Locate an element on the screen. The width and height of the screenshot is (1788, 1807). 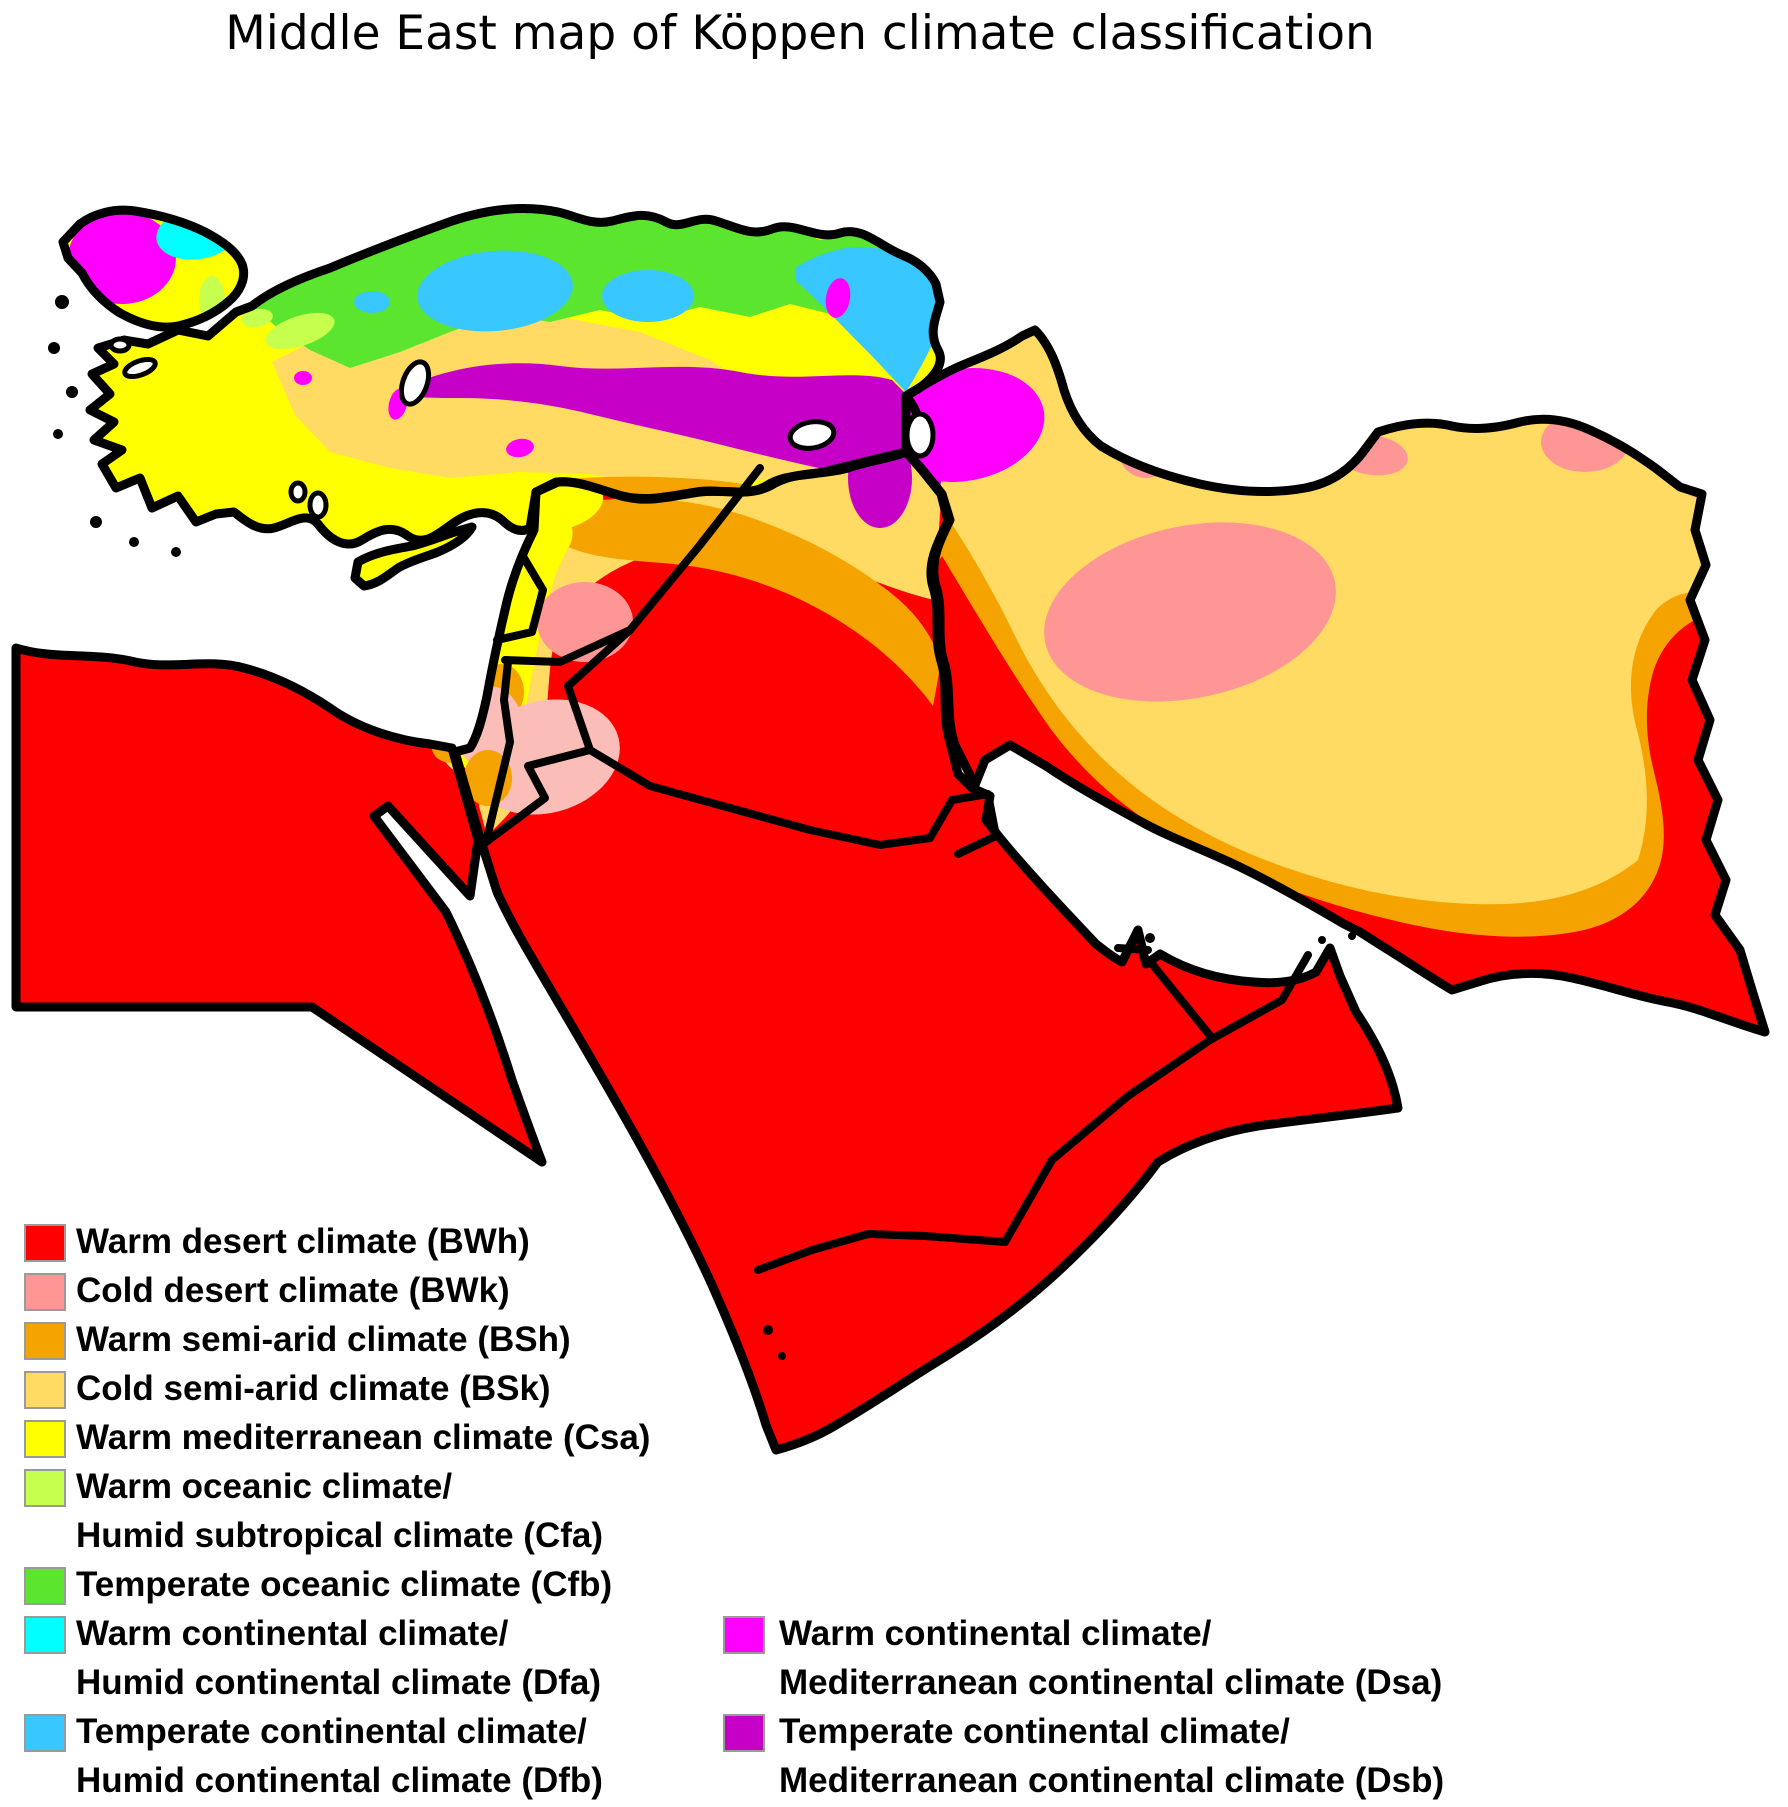
zone-cfb-blacksea is located at coordinates (595, 289).